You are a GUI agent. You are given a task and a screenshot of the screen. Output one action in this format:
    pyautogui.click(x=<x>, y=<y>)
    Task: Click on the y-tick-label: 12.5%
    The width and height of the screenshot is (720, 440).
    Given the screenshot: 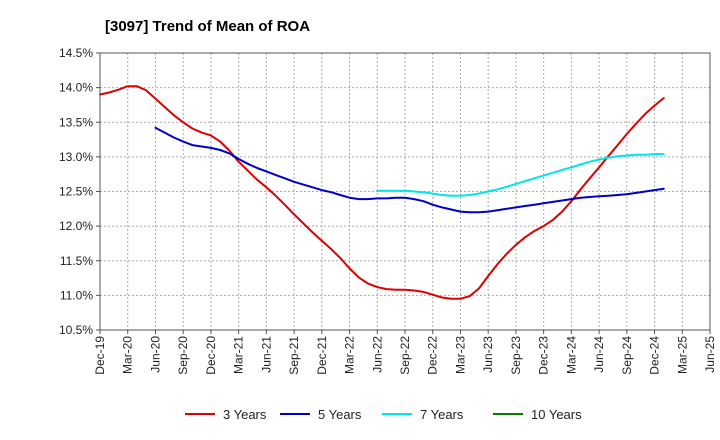 What is the action you would take?
    pyautogui.click(x=76, y=192)
    